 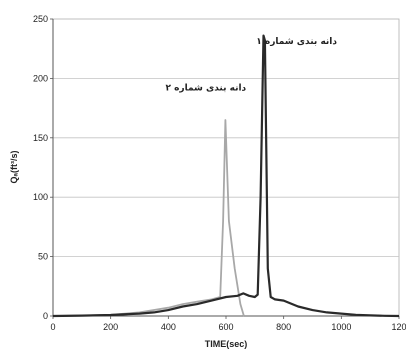 What do you see at coordinates (225, 327) in the screenshot?
I see `x-tick-label: 600` at bounding box center [225, 327].